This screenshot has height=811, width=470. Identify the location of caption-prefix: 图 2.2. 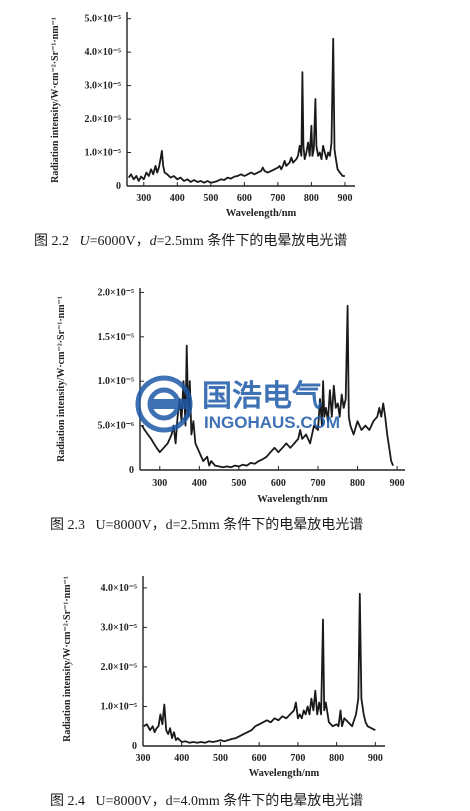
(51, 241).